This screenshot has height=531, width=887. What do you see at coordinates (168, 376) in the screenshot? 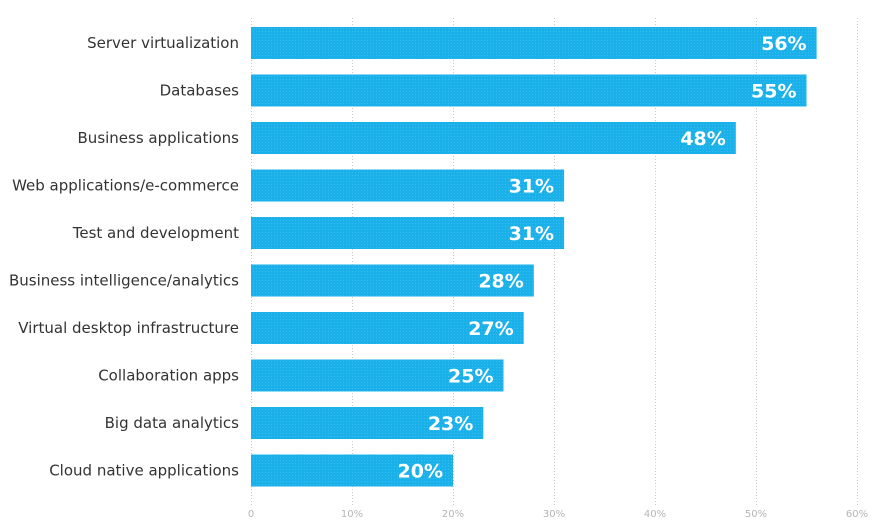
I see `category-label: Collaboration apps` at bounding box center [168, 376].